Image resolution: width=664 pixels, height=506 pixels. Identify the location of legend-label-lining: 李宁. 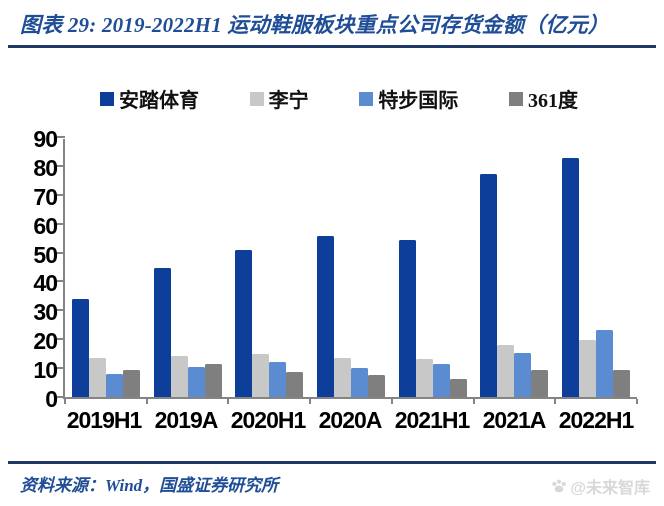
(288, 101).